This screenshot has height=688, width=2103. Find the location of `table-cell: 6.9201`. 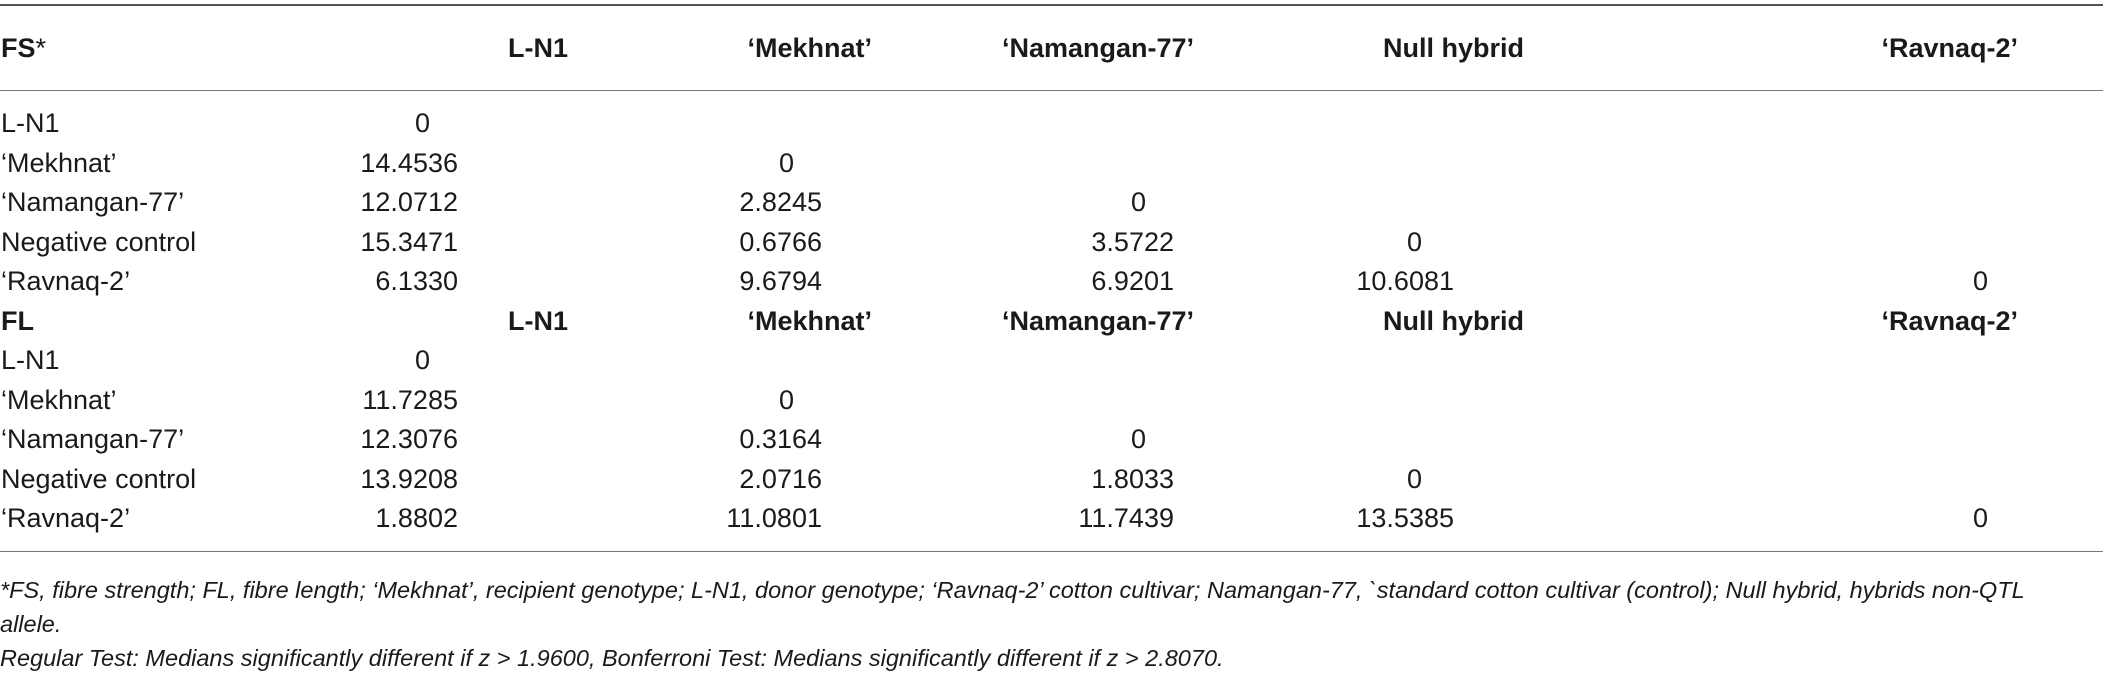

table-cell: 6.9201 is located at coordinates (1132, 281).